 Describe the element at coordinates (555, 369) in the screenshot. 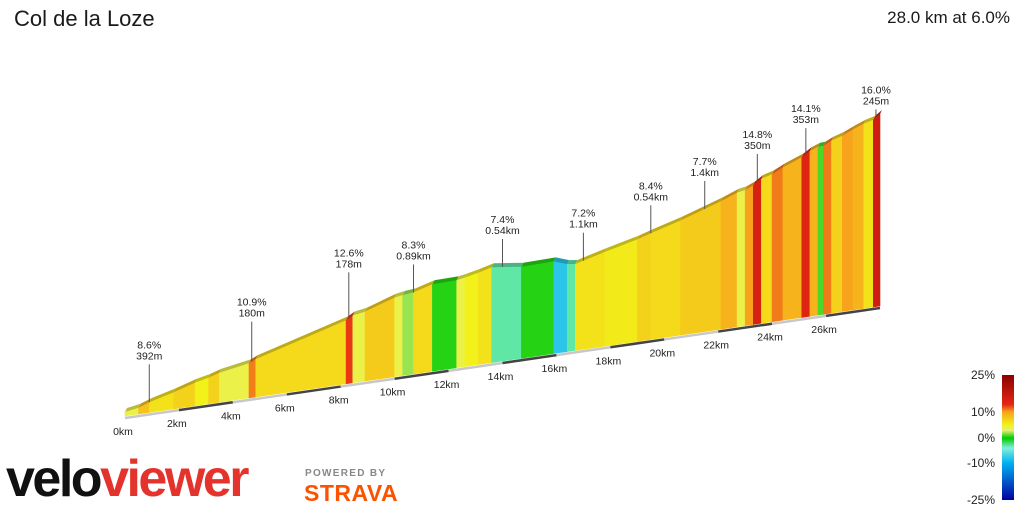

I see `x-tick-label: 16km` at that location.